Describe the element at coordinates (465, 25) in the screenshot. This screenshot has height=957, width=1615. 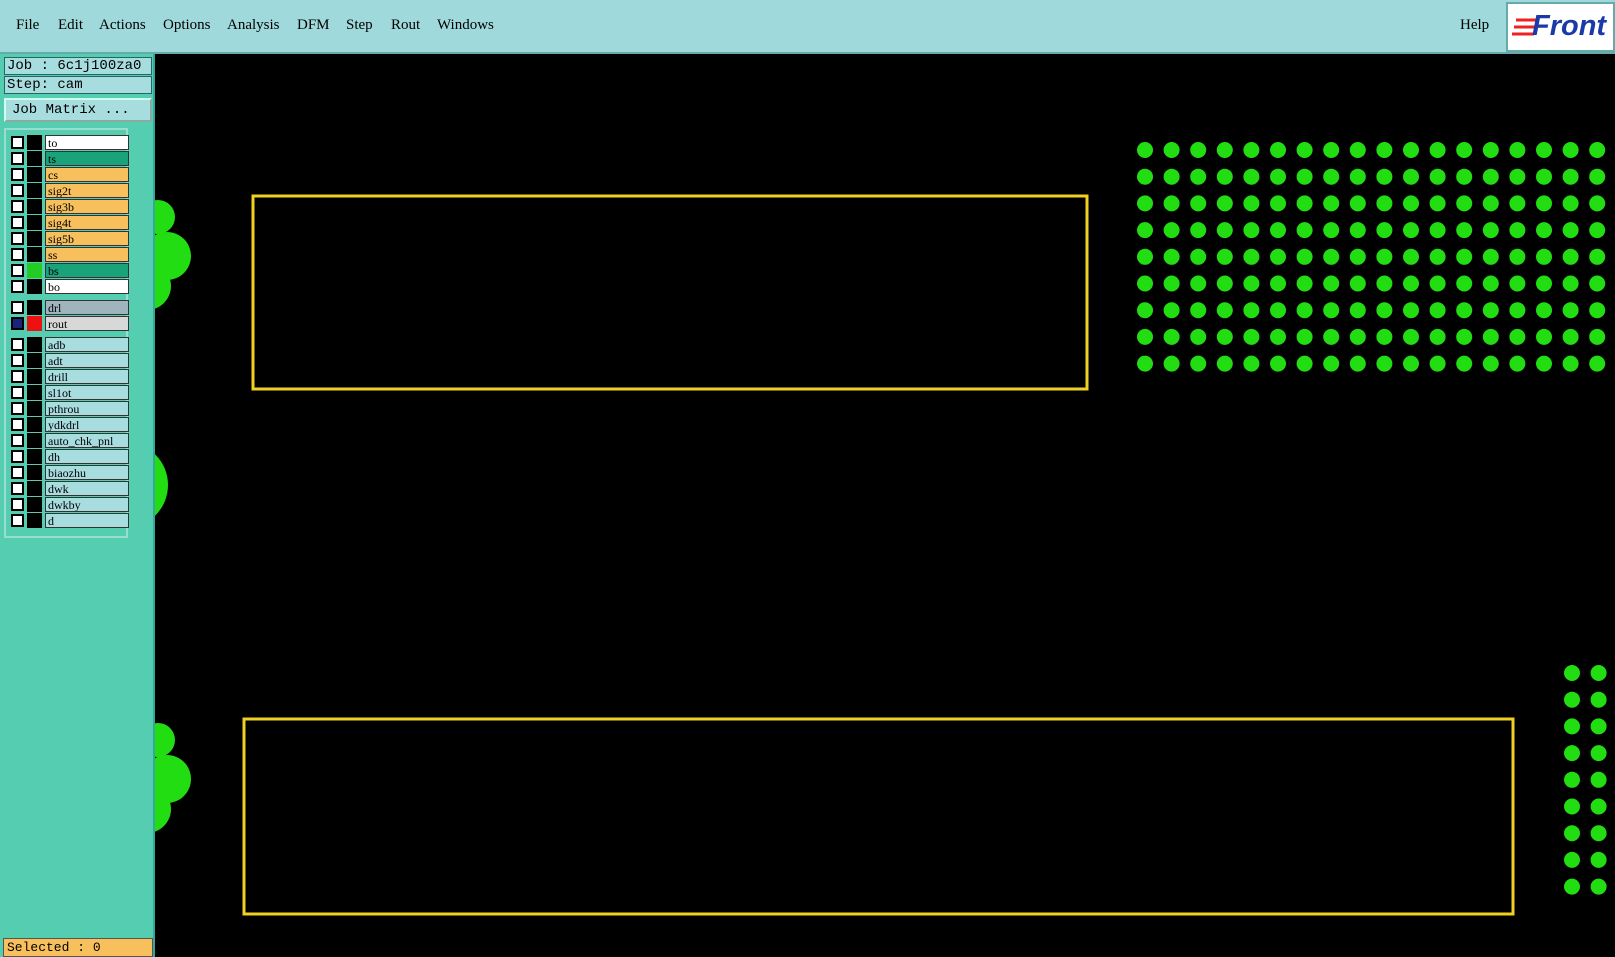
I see `menu-item: Windows` at that location.